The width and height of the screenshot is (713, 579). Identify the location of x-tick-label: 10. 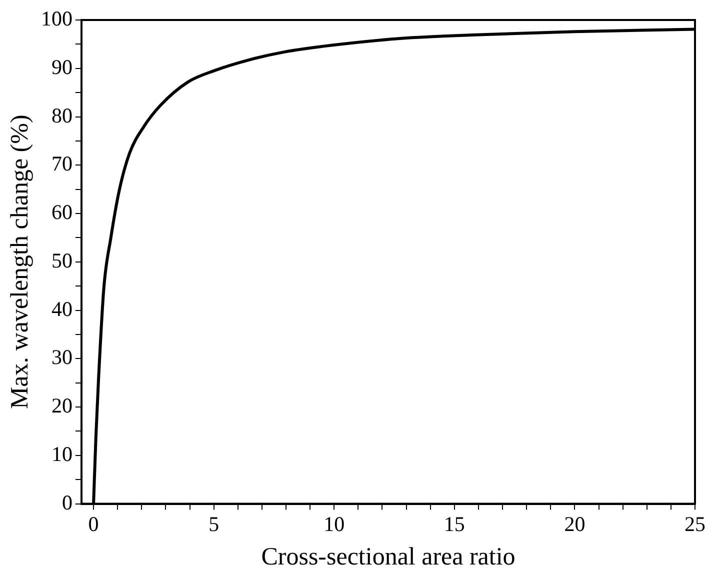
(334, 524).